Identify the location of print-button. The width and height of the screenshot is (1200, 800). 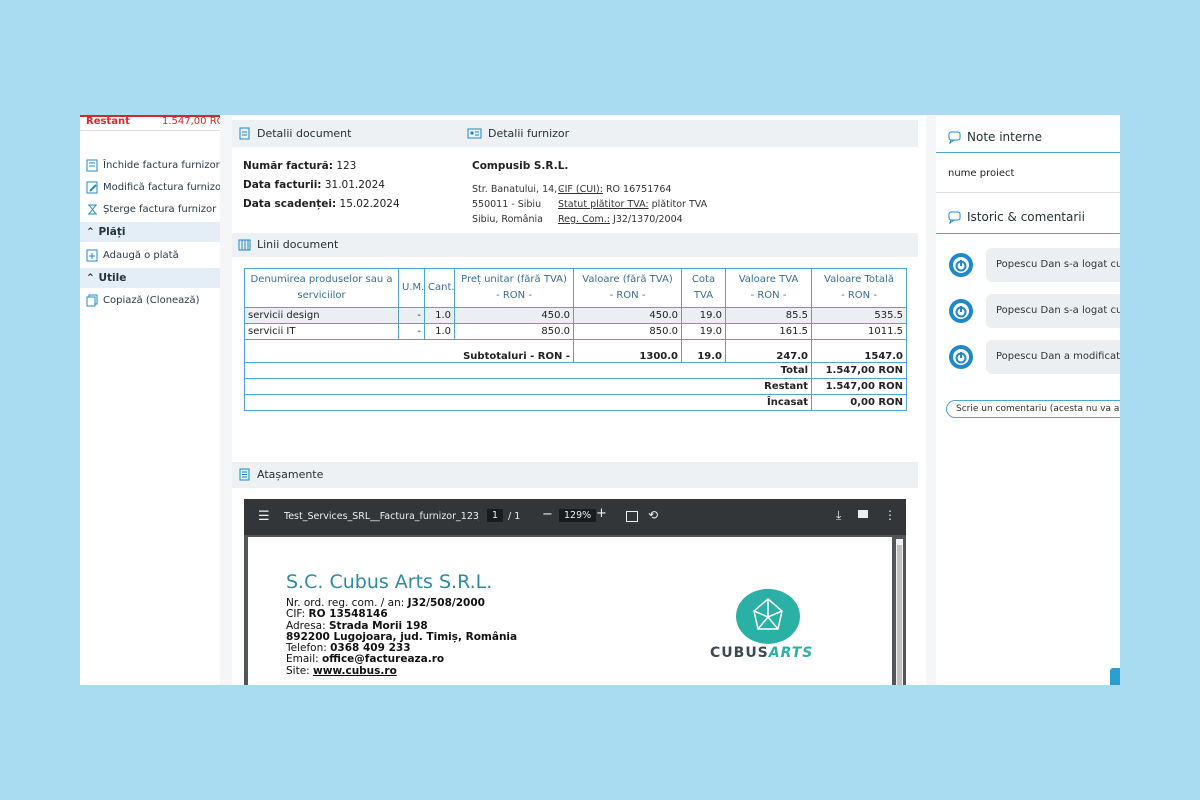
(863, 514).